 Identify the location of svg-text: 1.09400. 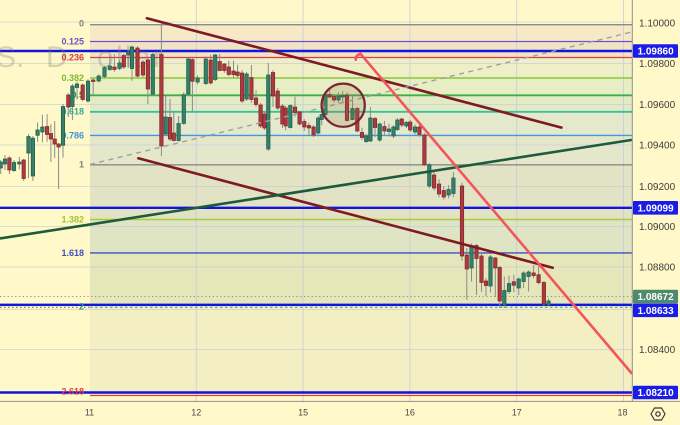
(657, 146).